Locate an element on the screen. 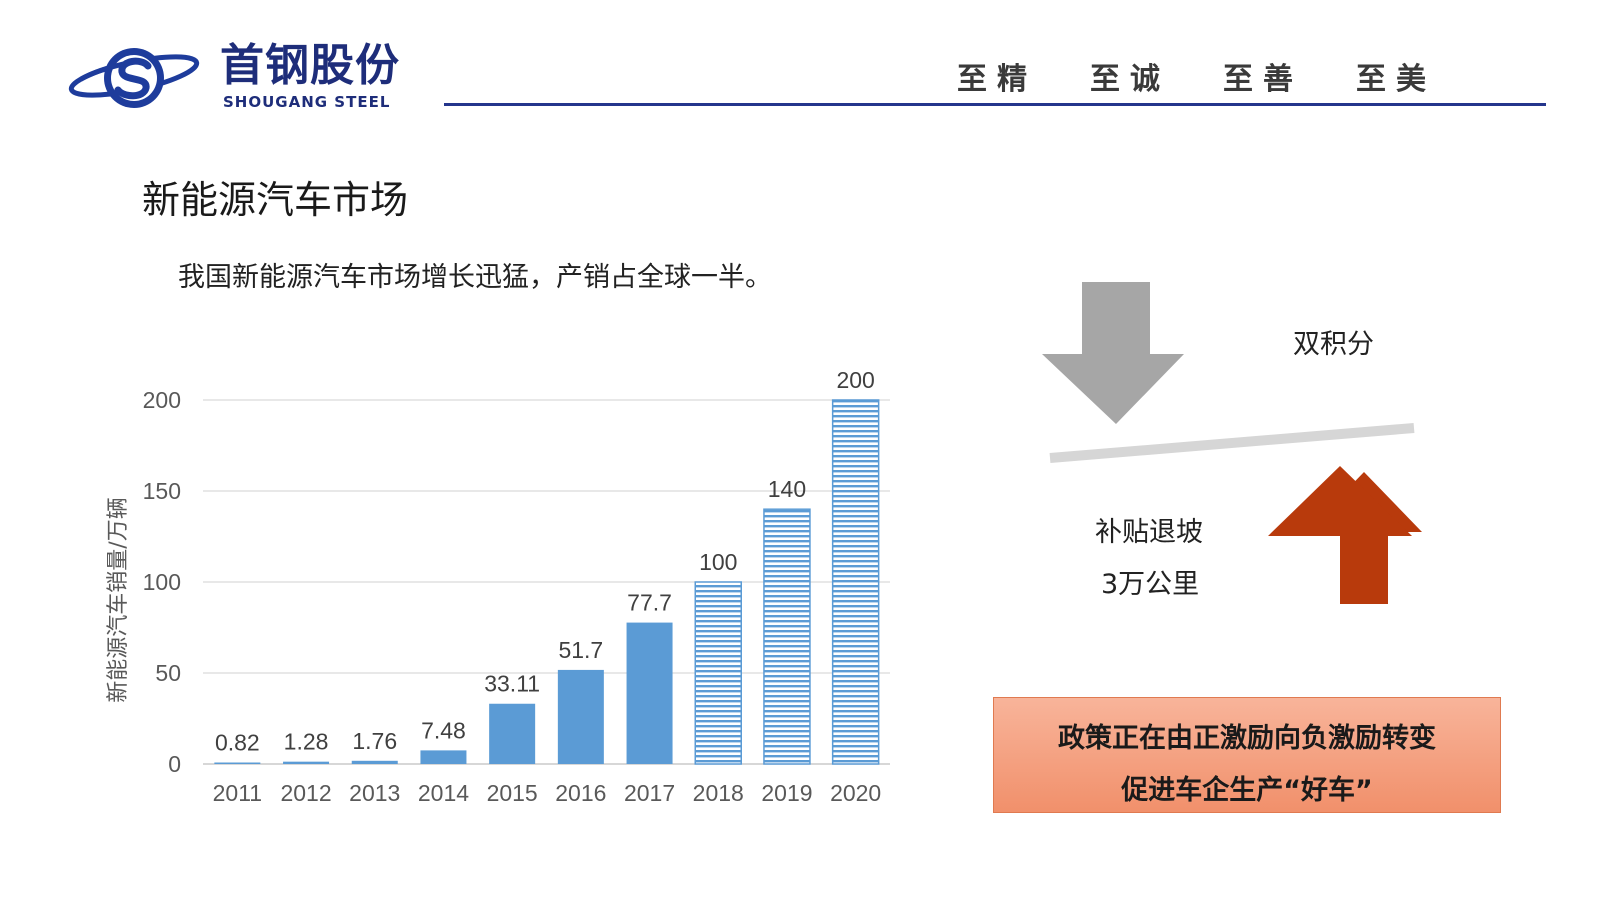 This screenshot has width=1600, height=900. bar-2015 is located at coordinates (512, 733).